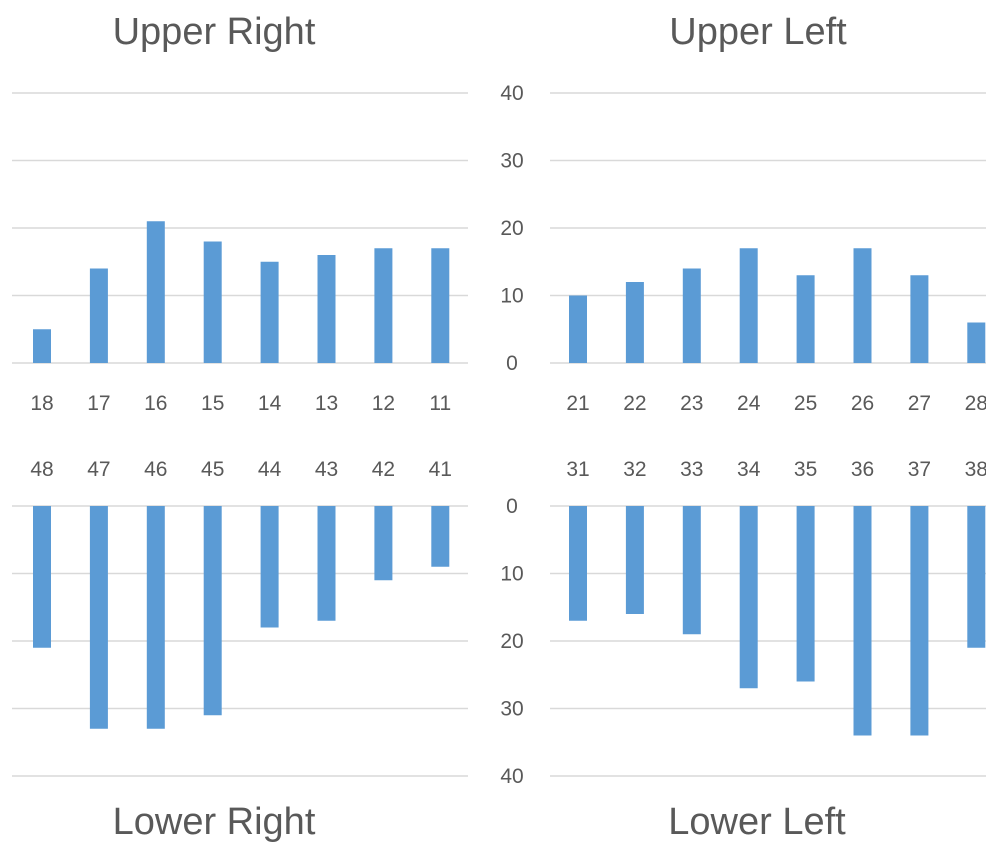  Describe the element at coordinates (758, 32) in the screenshot. I see `chart-title-upper-left: Upper Left` at that location.